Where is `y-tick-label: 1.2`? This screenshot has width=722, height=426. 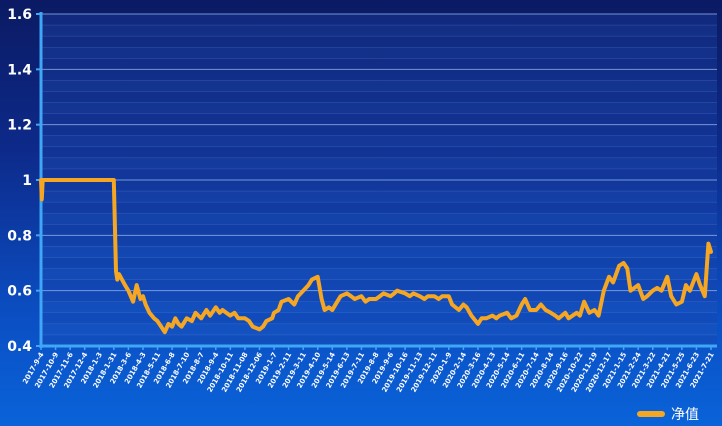 y-tick-label: 1.2 is located at coordinates (19, 126).